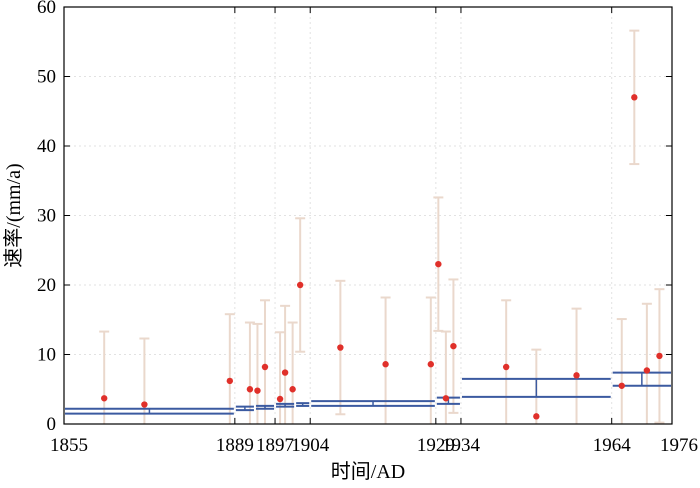 Image resolution: width=700 pixels, height=488 pixels. Describe the element at coordinates (679, 445) in the screenshot. I see `x-tick-label: 1976` at that location.